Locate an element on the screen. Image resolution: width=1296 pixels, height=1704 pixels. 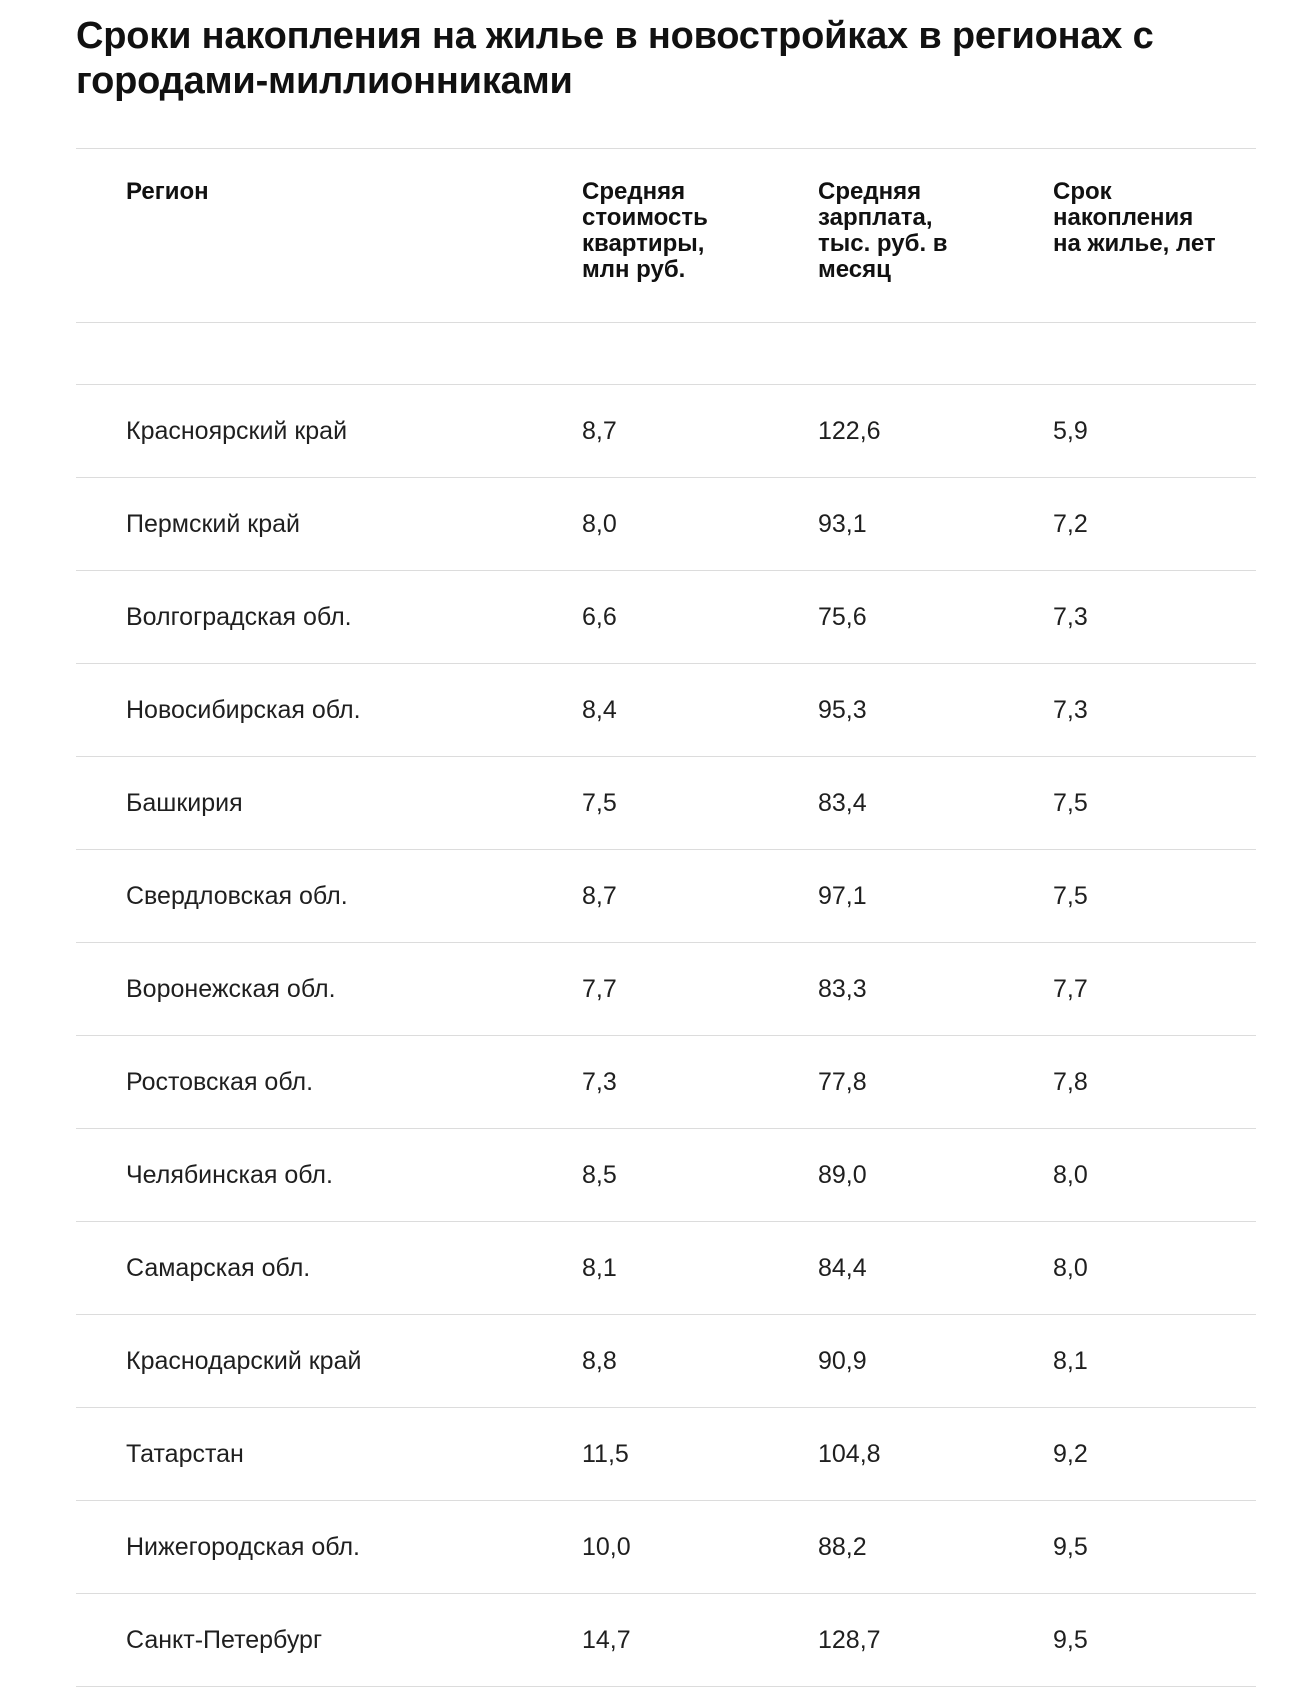
cell-salary: 97,1 is located at coordinates (842, 896).